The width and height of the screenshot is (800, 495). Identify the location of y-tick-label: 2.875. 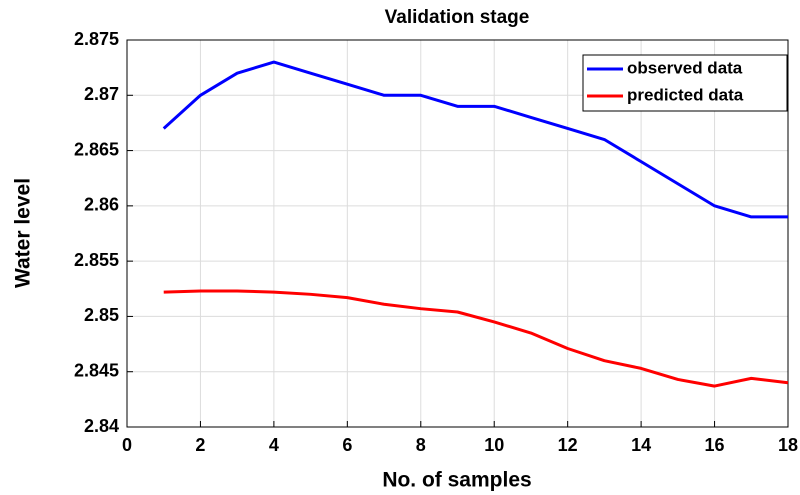
(96, 39).